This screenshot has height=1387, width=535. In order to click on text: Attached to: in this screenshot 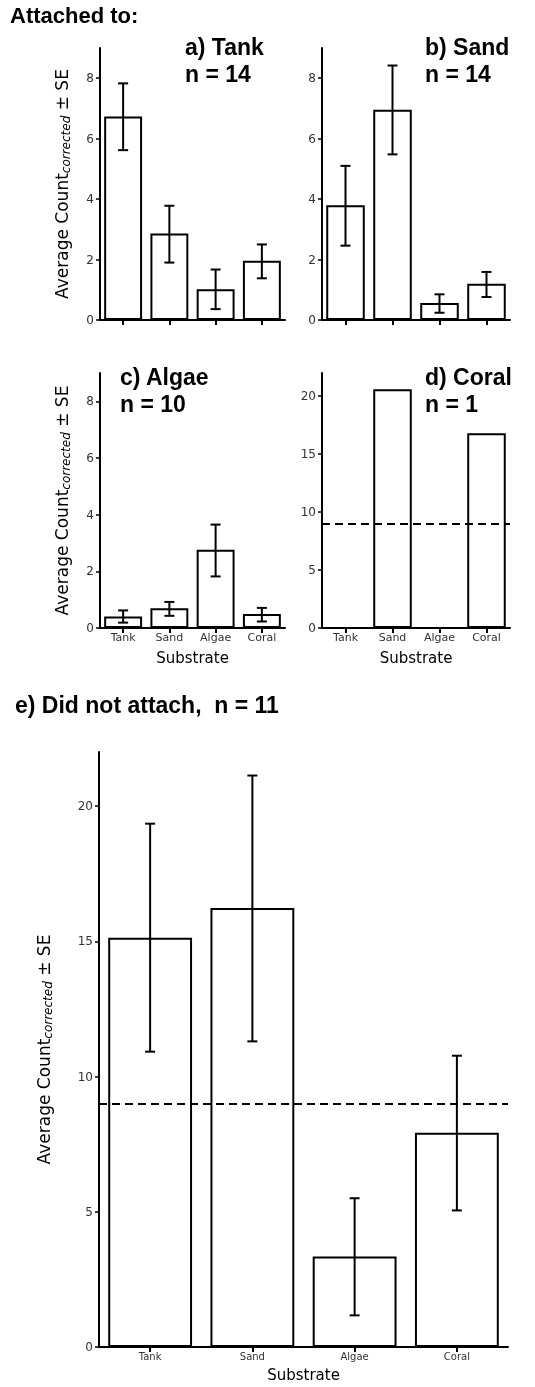, I will do `click(74, 15)`.